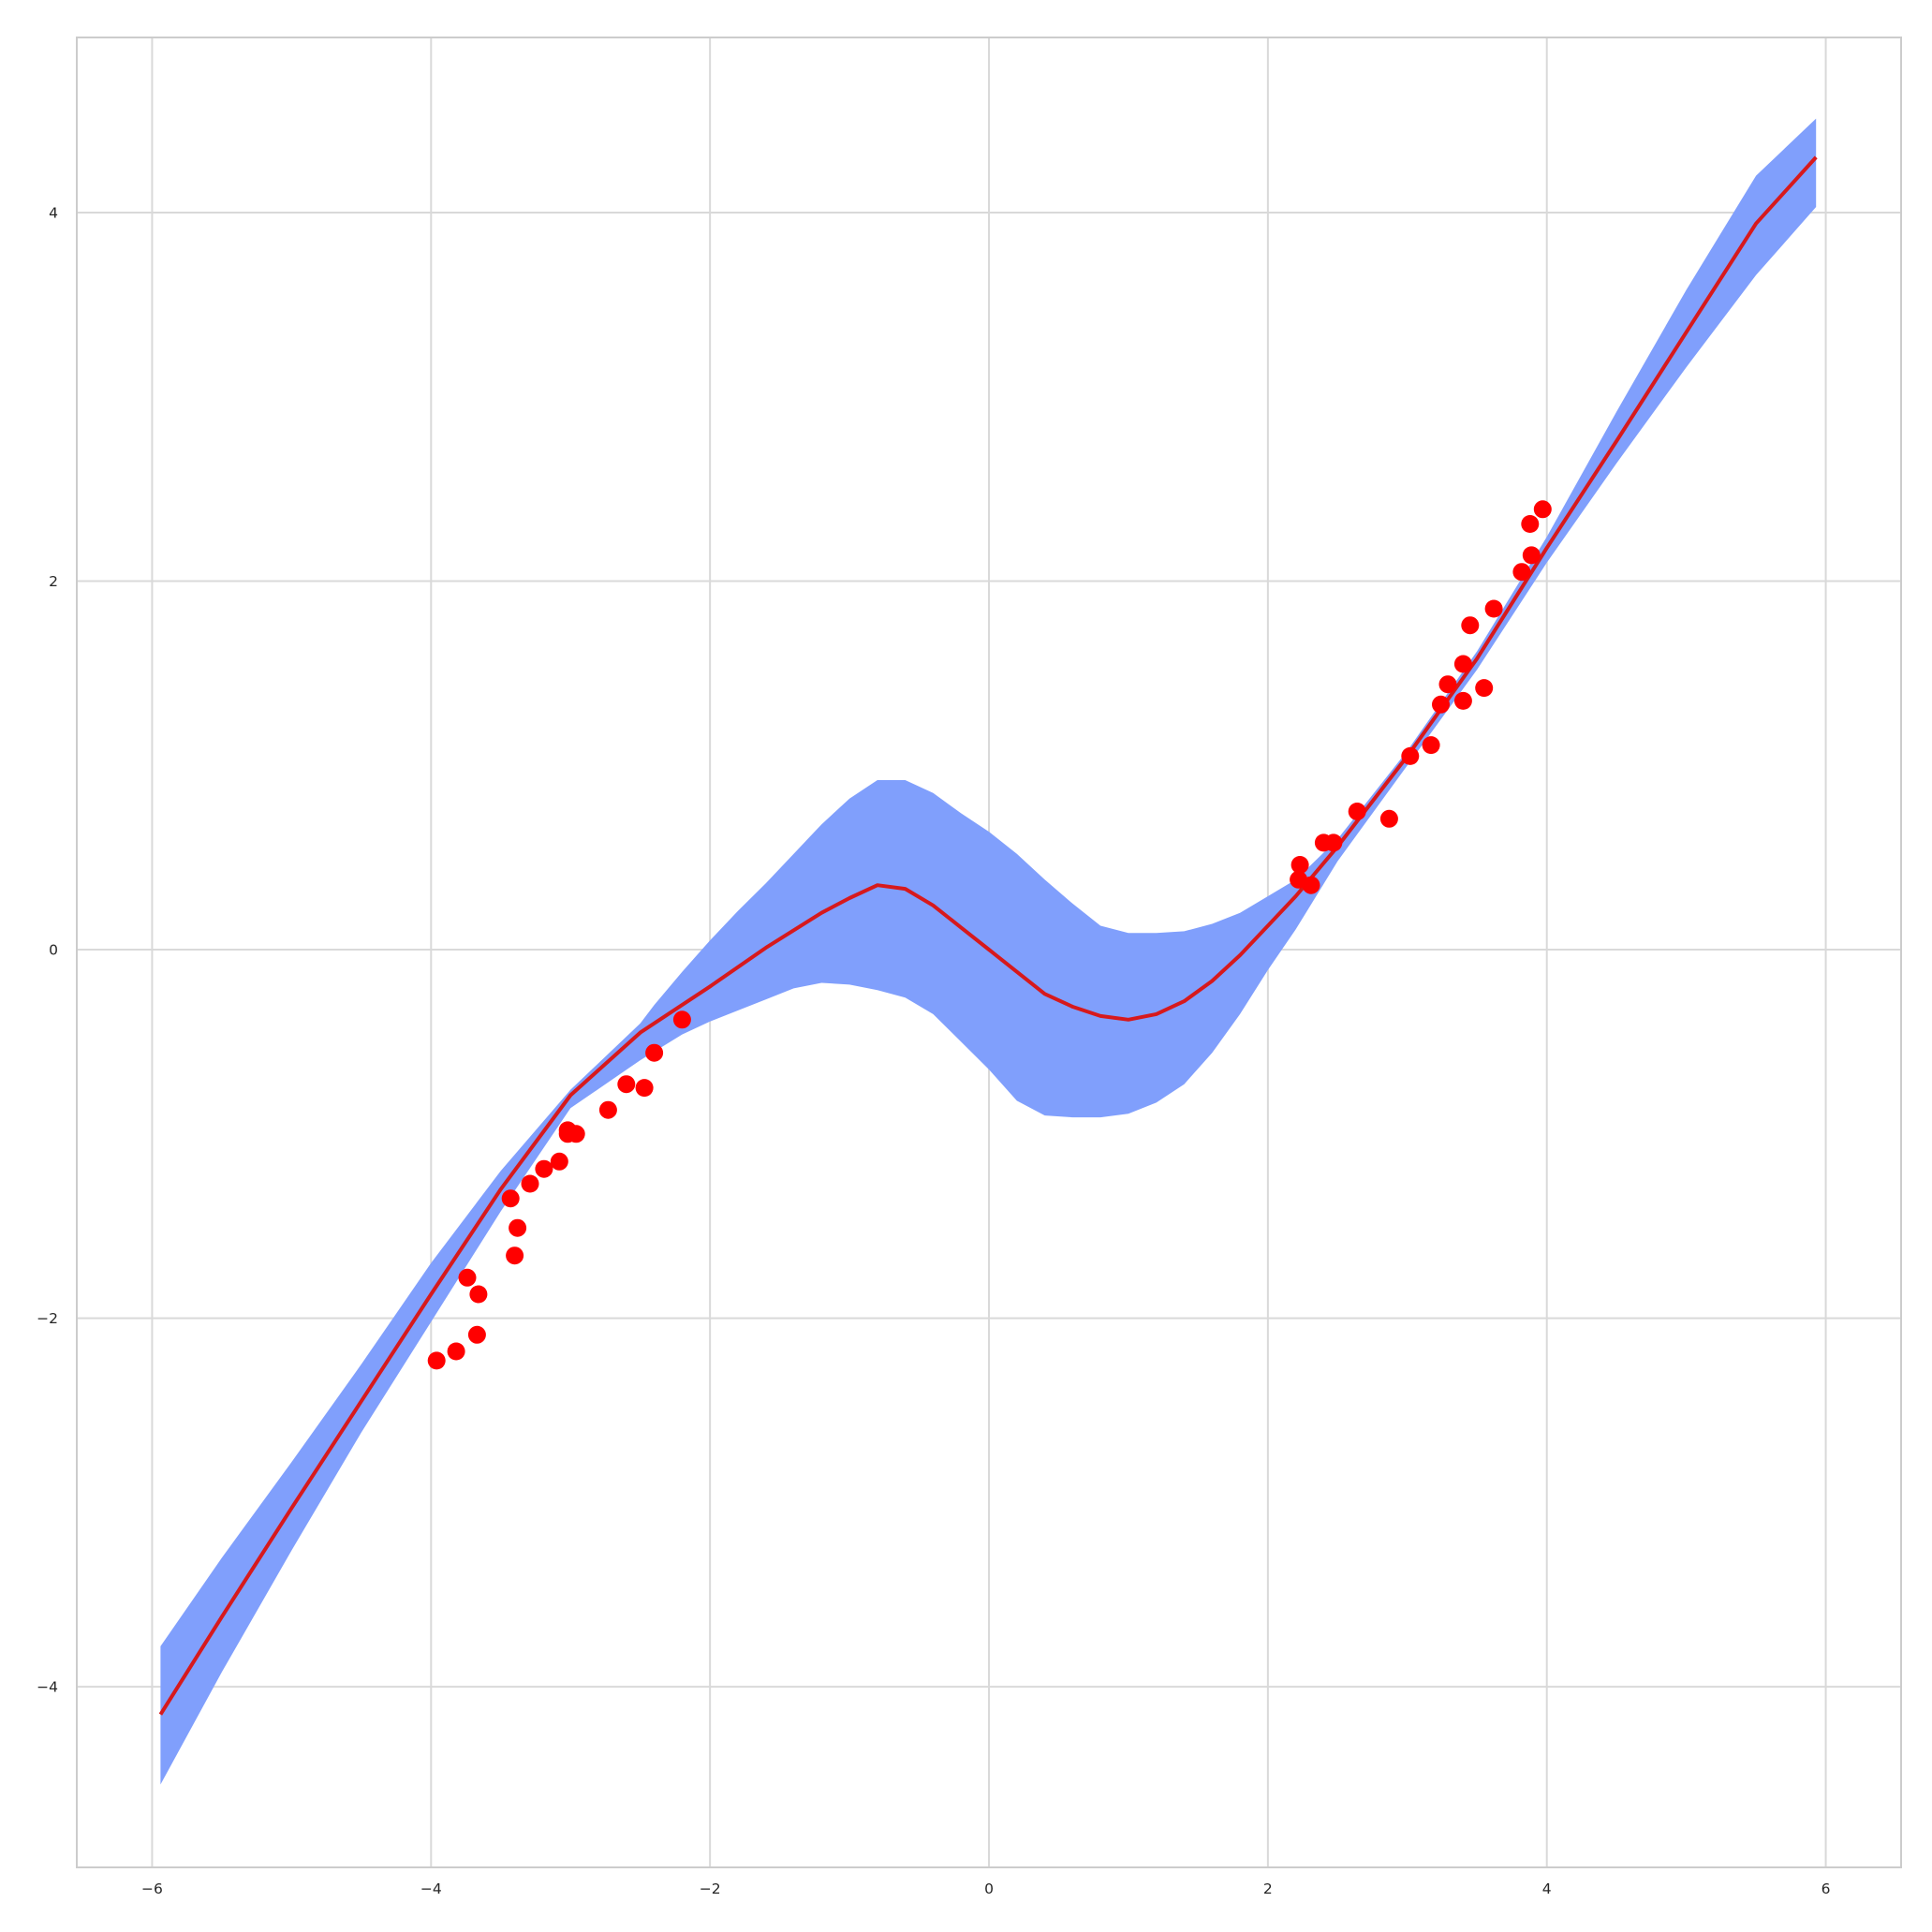 The width and height of the screenshot is (1932, 1932). What do you see at coordinates (431, 1888) in the screenshot?
I see `x-tick-label: −4` at bounding box center [431, 1888].